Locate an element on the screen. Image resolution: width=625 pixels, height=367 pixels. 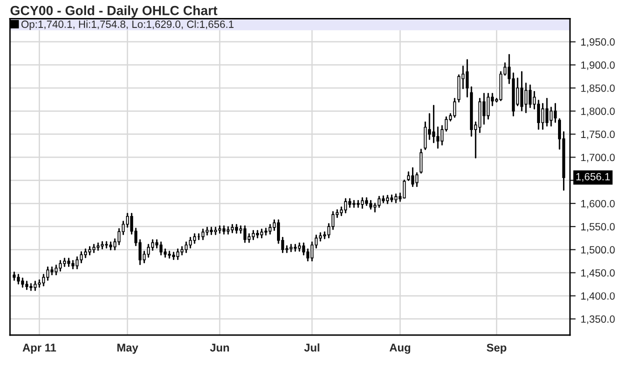
y-tick-label: 1,550.0 is located at coordinates (598, 227).